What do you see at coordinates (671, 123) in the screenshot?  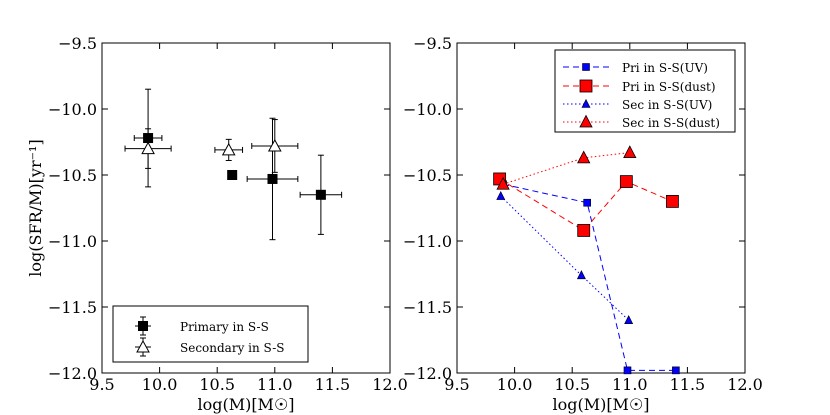 I see `legend-label-sec-dust: Sec in S-S(dust)` at bounding box center [671, 123].